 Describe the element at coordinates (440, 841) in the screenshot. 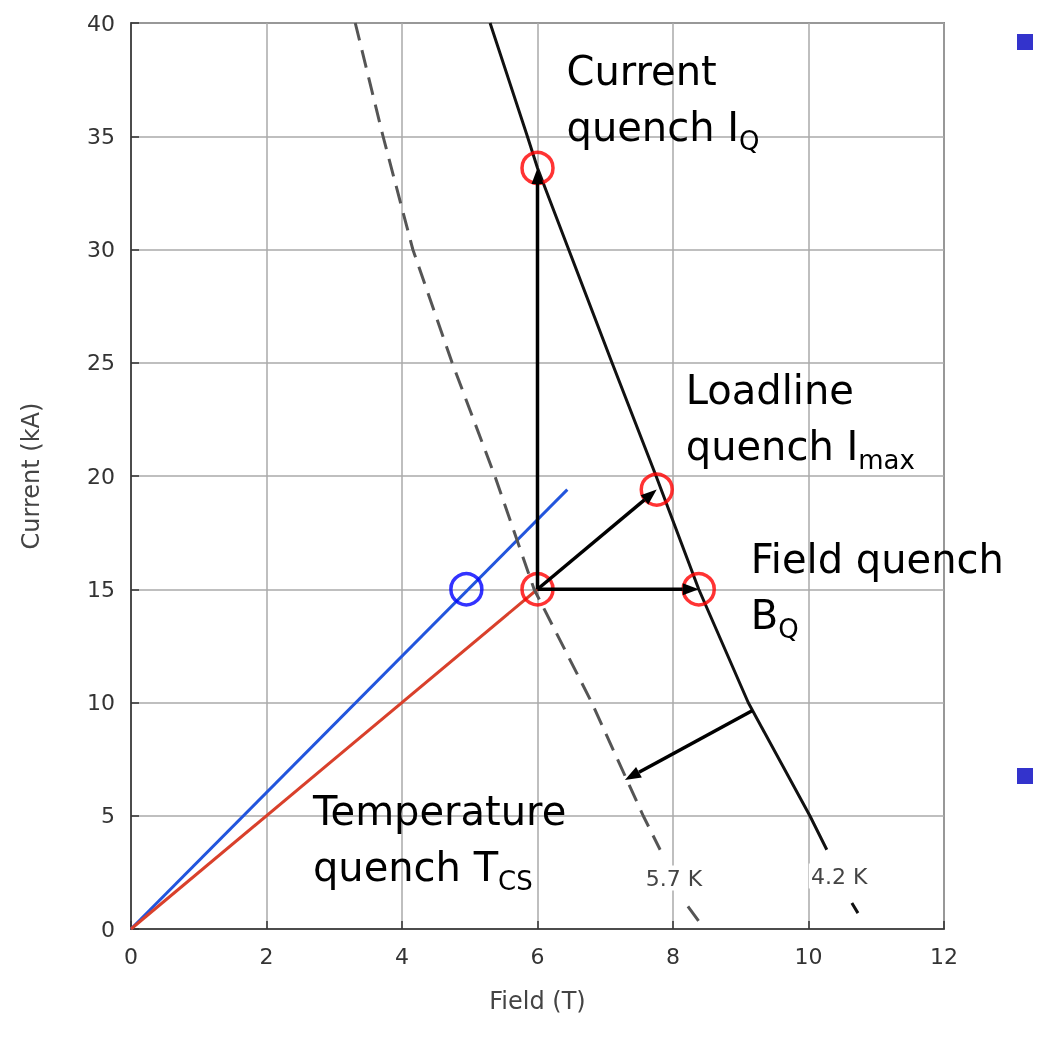

I see `annotation: Temperature quench T$_{CS}$` at that location.